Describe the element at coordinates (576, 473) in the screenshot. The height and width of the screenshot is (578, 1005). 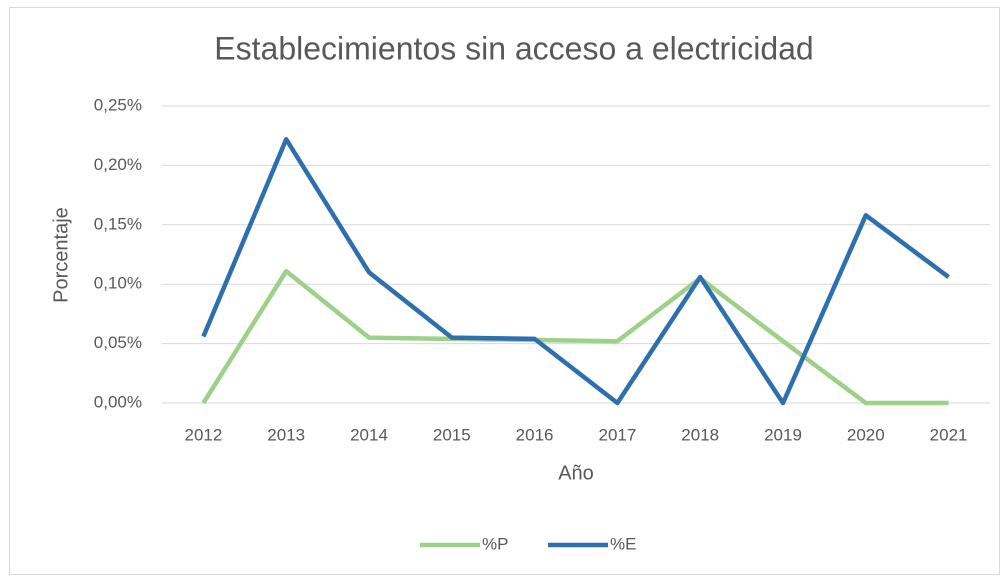
I see `x-axis-label: Año` at that location.